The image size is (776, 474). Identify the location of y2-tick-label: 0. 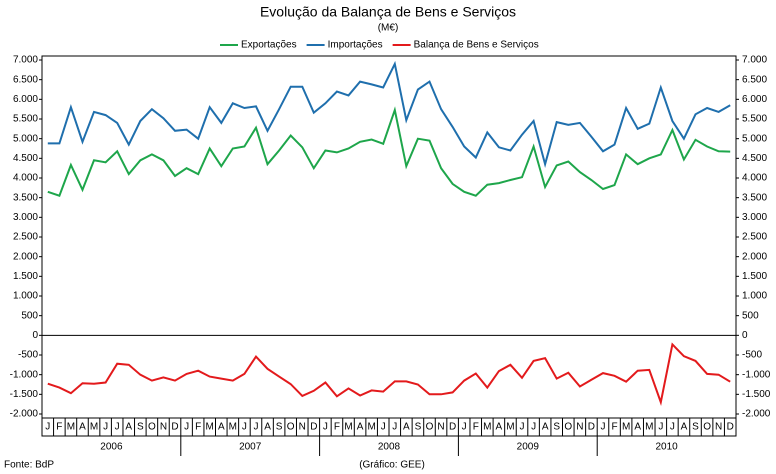
(745, 335).